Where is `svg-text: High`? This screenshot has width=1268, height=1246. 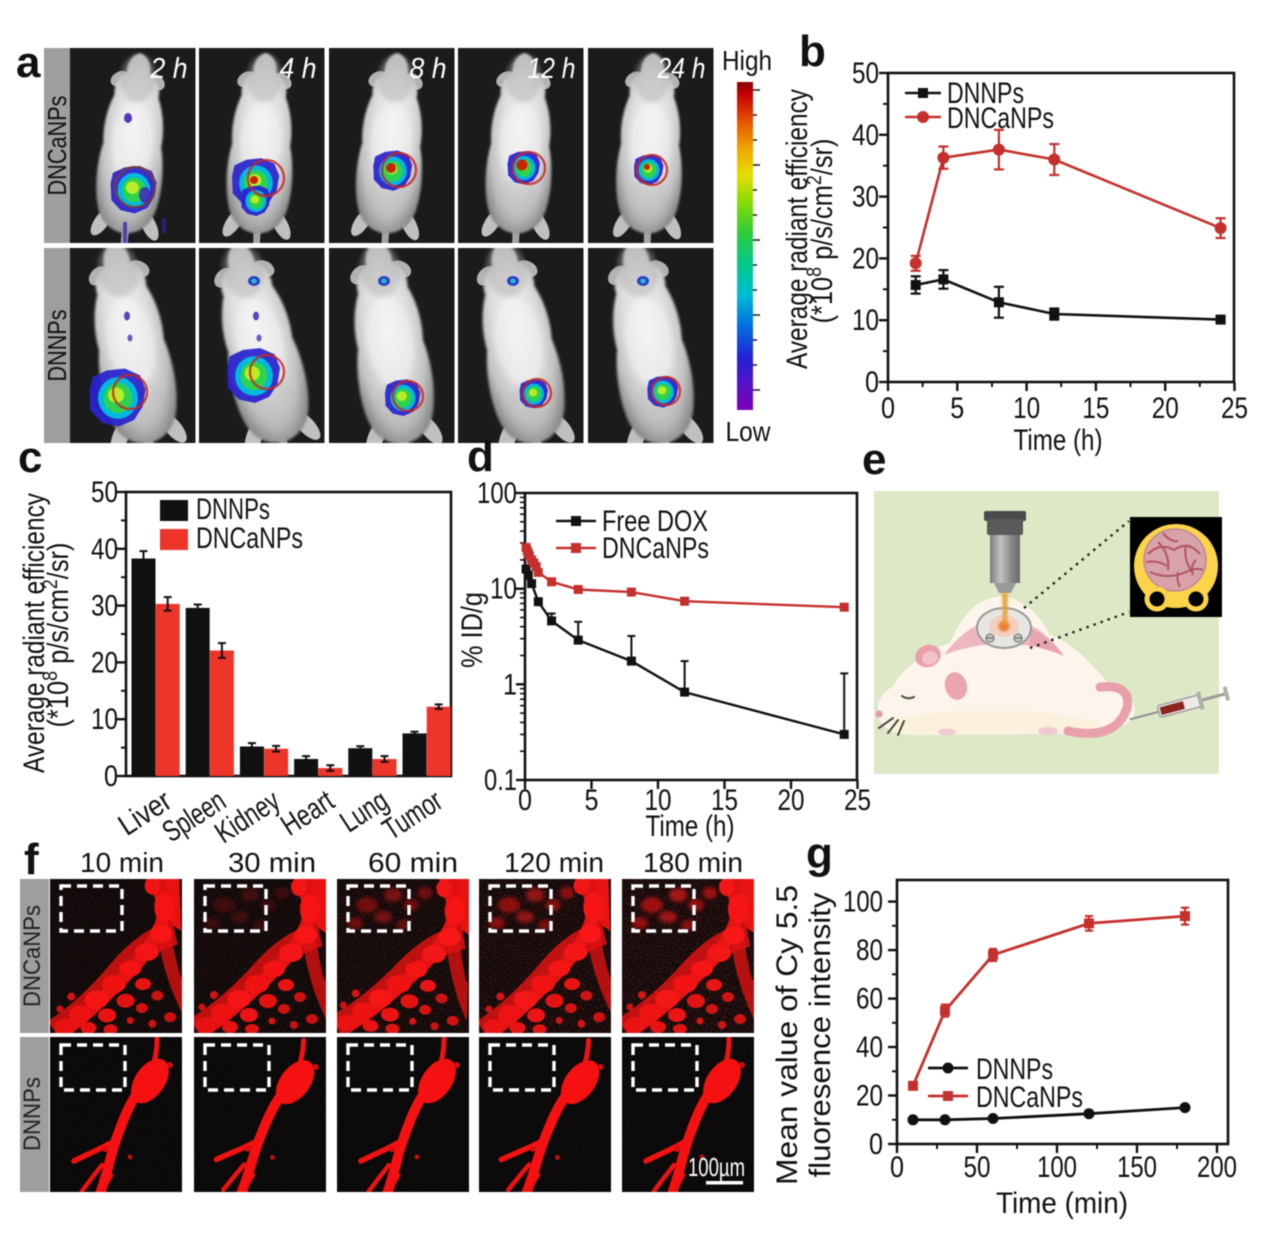 svg-text: High is located at coordinates (747, 60).